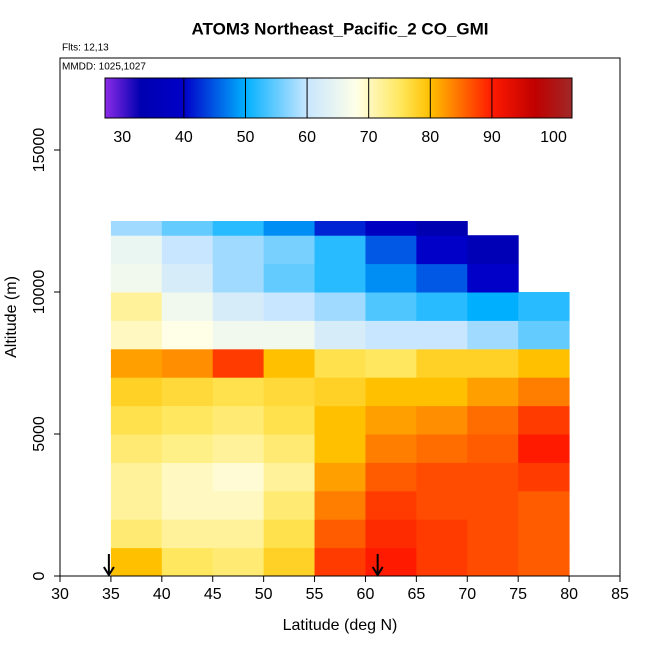 Image resolution: width=650 pixels, height=650 pixels. I want to click on x-tick-label: 60, so click(366, 594).